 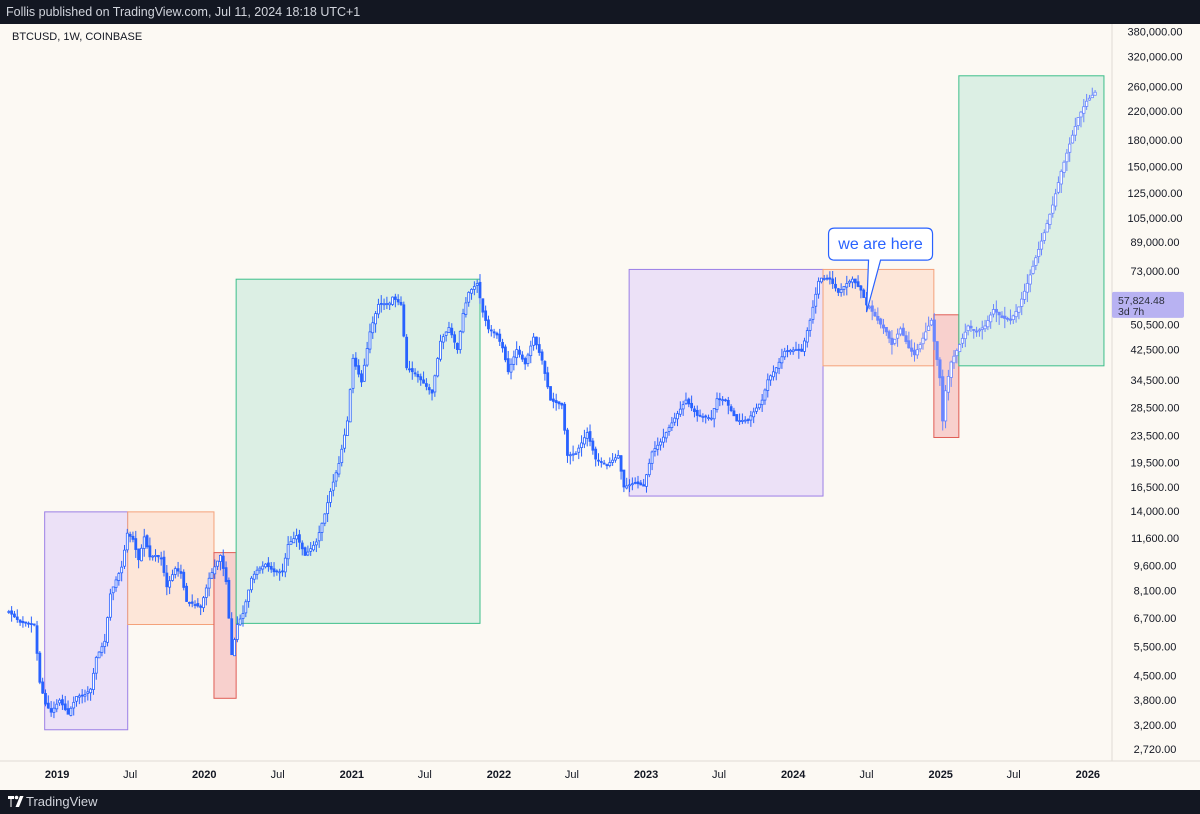 What do you see at coordinates (880, 270) in the screenshot?
I see `callout-bubble` at bounding box center [880, 270].